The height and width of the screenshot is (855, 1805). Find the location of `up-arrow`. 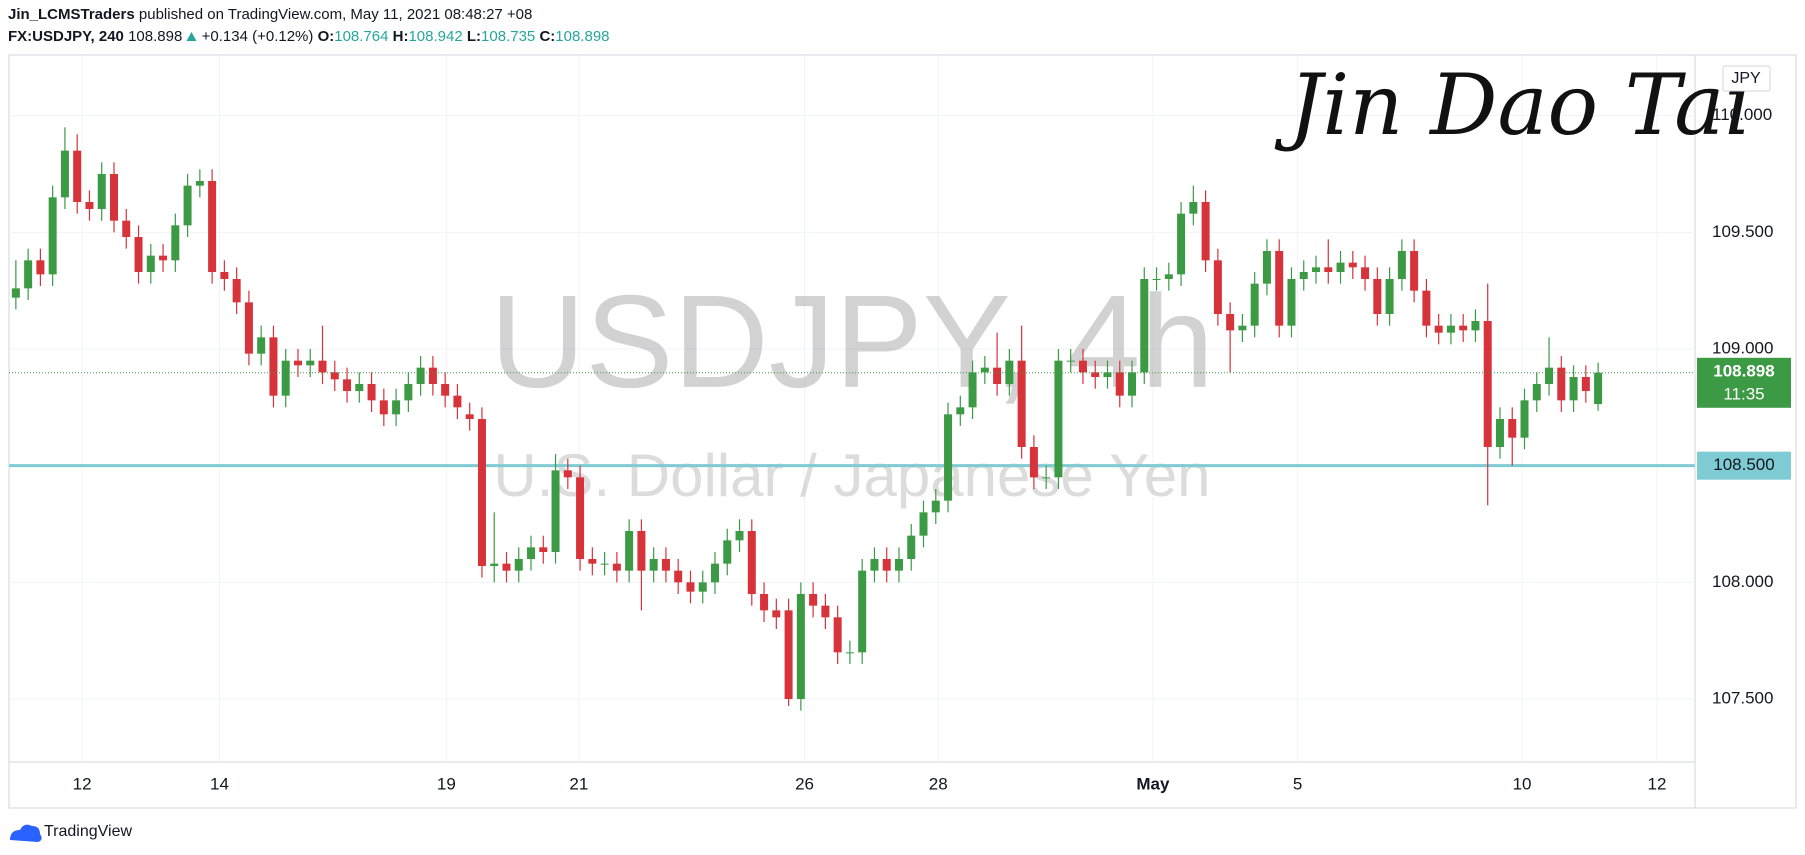

up-arrow is located at coordinates (191, 36).